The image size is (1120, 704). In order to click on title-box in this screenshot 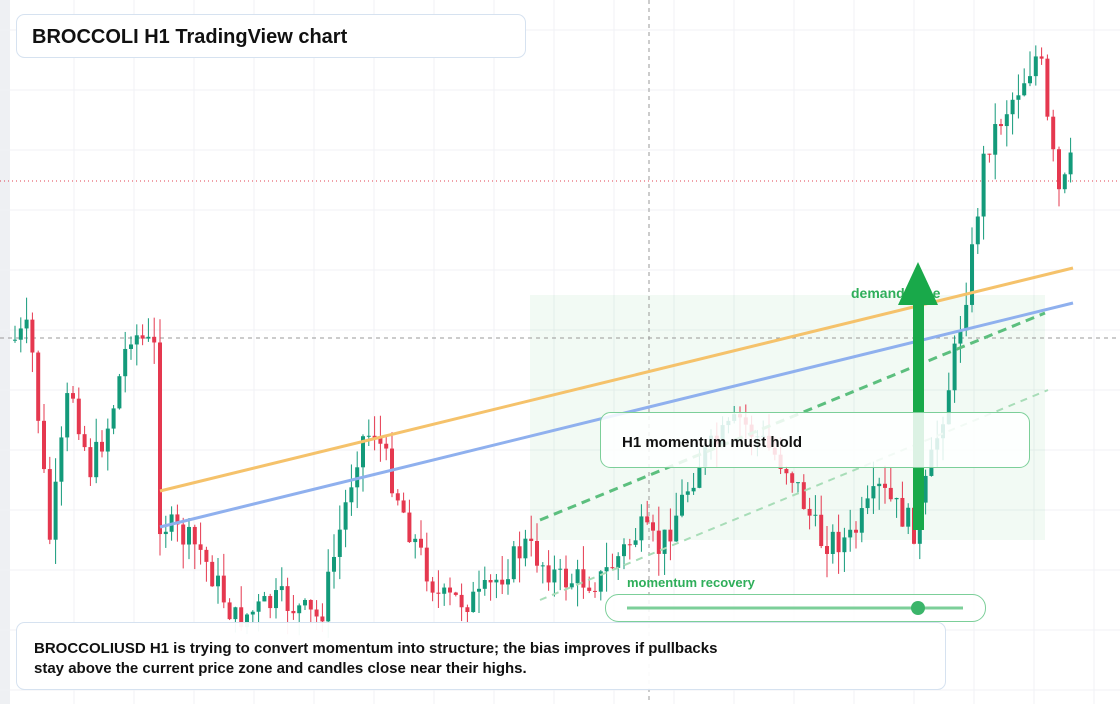, I will do `click(271, 36)`.